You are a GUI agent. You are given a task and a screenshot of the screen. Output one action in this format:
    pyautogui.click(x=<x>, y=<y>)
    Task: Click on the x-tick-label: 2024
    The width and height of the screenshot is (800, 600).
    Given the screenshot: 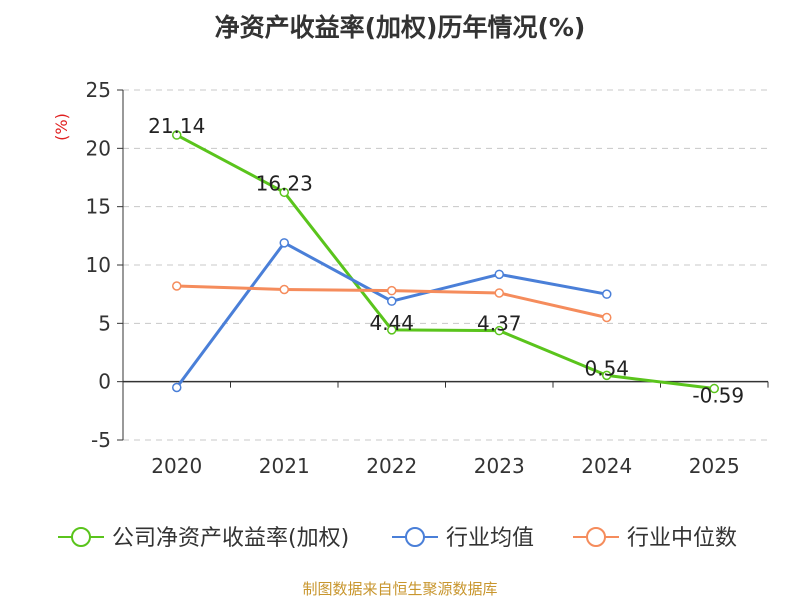 What is the action you would take?
    pyautogui.click(x=606, y=466)
    